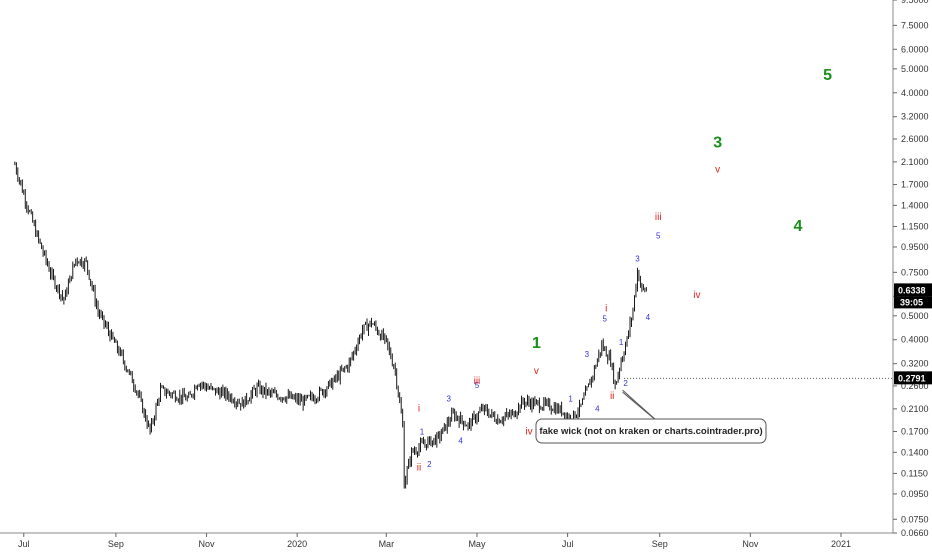 This screenshot has height=555, width=932. I want to click on x-tick-label: Mar, so click(387, 544).